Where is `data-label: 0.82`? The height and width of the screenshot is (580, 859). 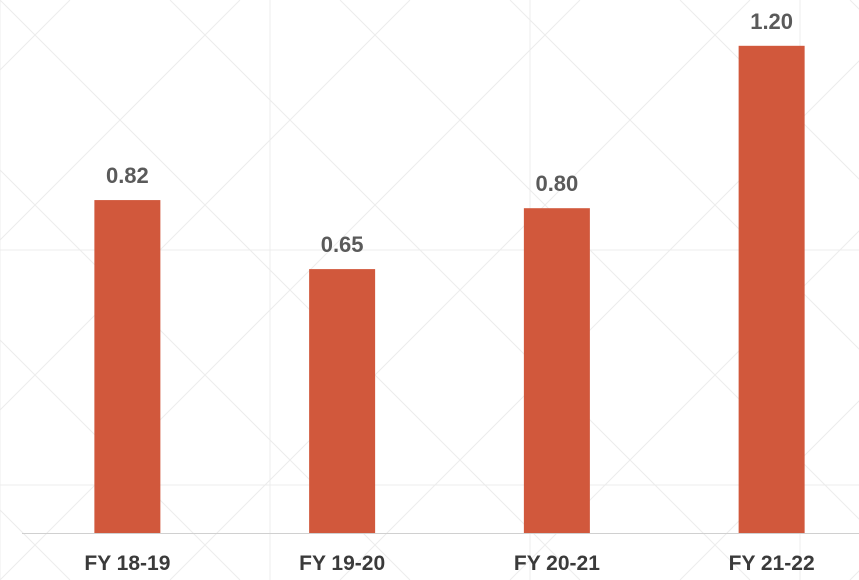 data-label: 0.82 is located at coordinates (127, 175).